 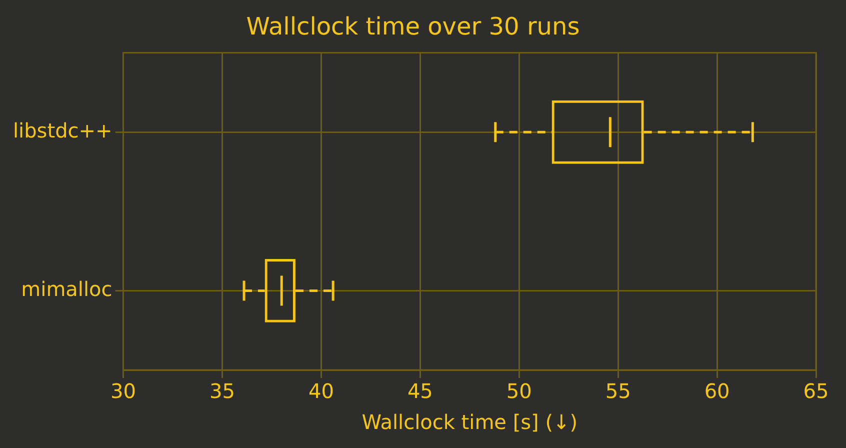 What do you see at coordinates (321, 391) in the screenshot?
I see `x-tick-label: 40` at bounding box center [321, 391].